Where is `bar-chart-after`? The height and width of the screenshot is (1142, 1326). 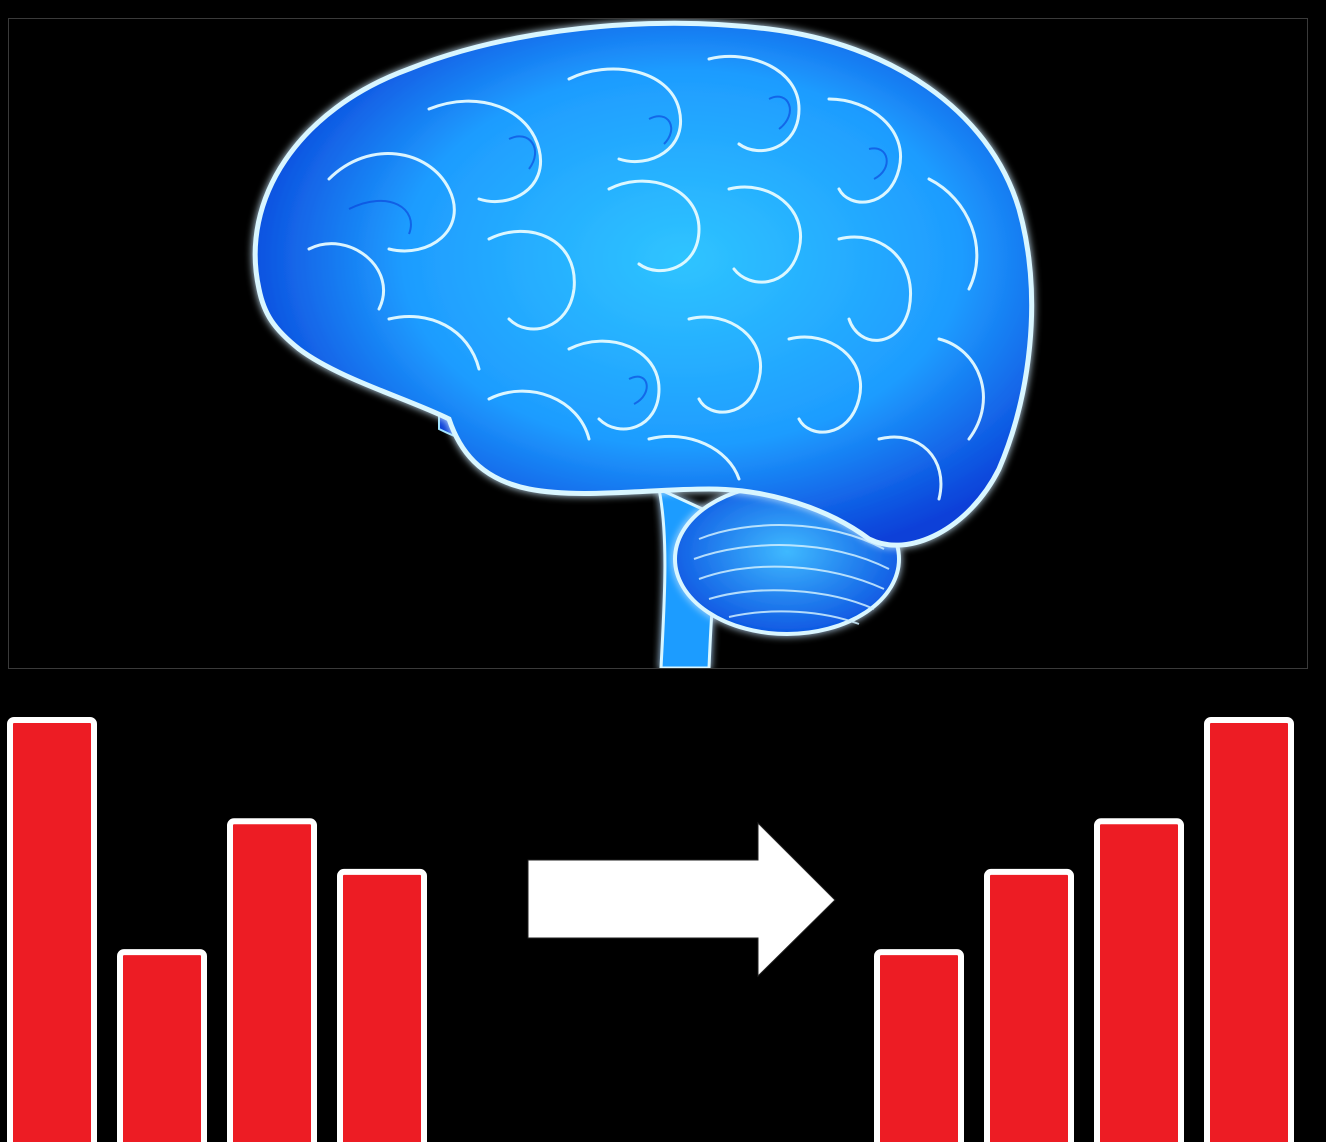
bar-chart-after is located at coordinates (1084, 929).